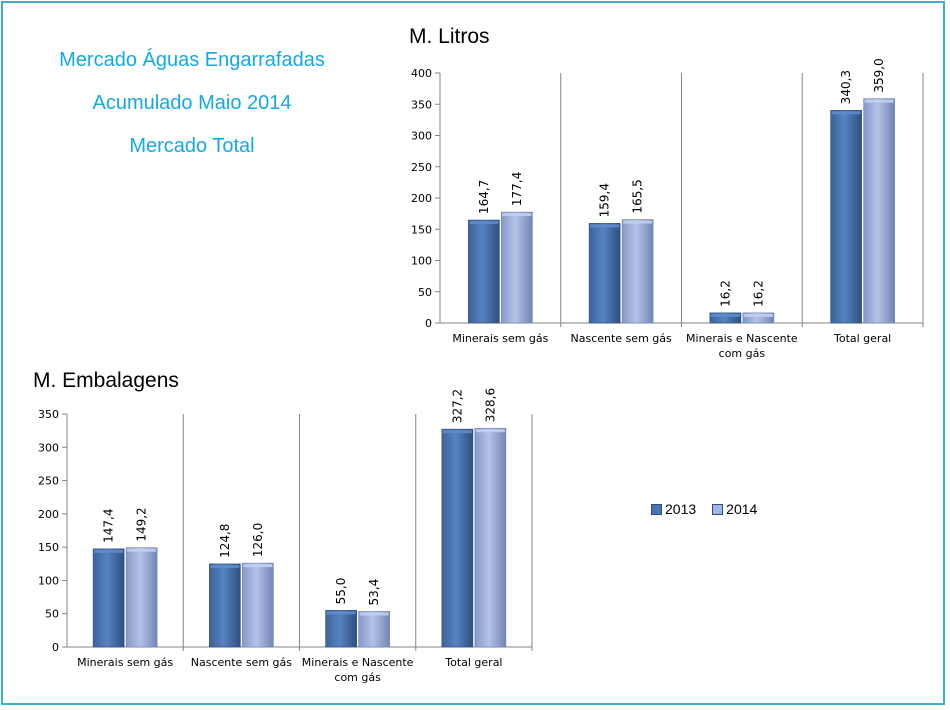 The image size is (950, 710). I want to click on y-tick-label-embalagens: 350, so click(48, 414).